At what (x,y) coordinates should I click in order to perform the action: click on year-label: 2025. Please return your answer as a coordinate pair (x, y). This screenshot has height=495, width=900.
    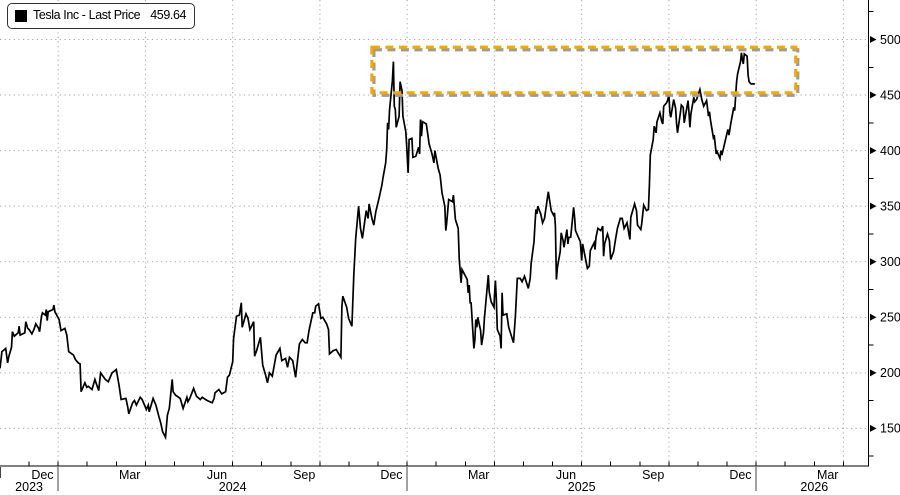
    Looking at the image, I should click on (582, 487).